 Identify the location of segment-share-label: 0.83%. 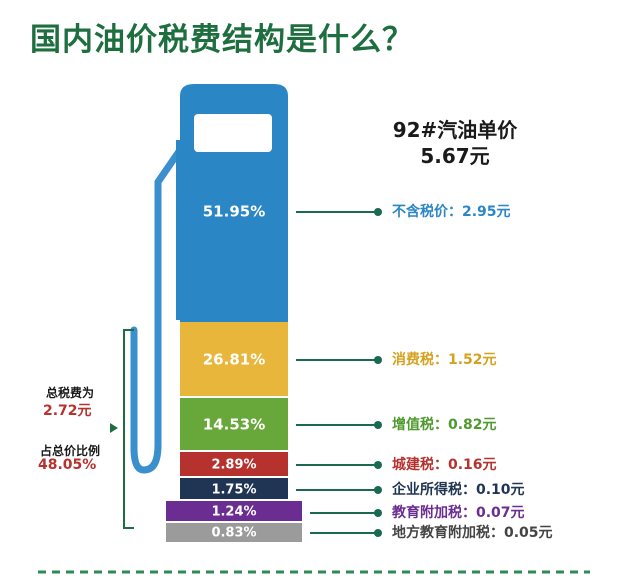
(233, 533).